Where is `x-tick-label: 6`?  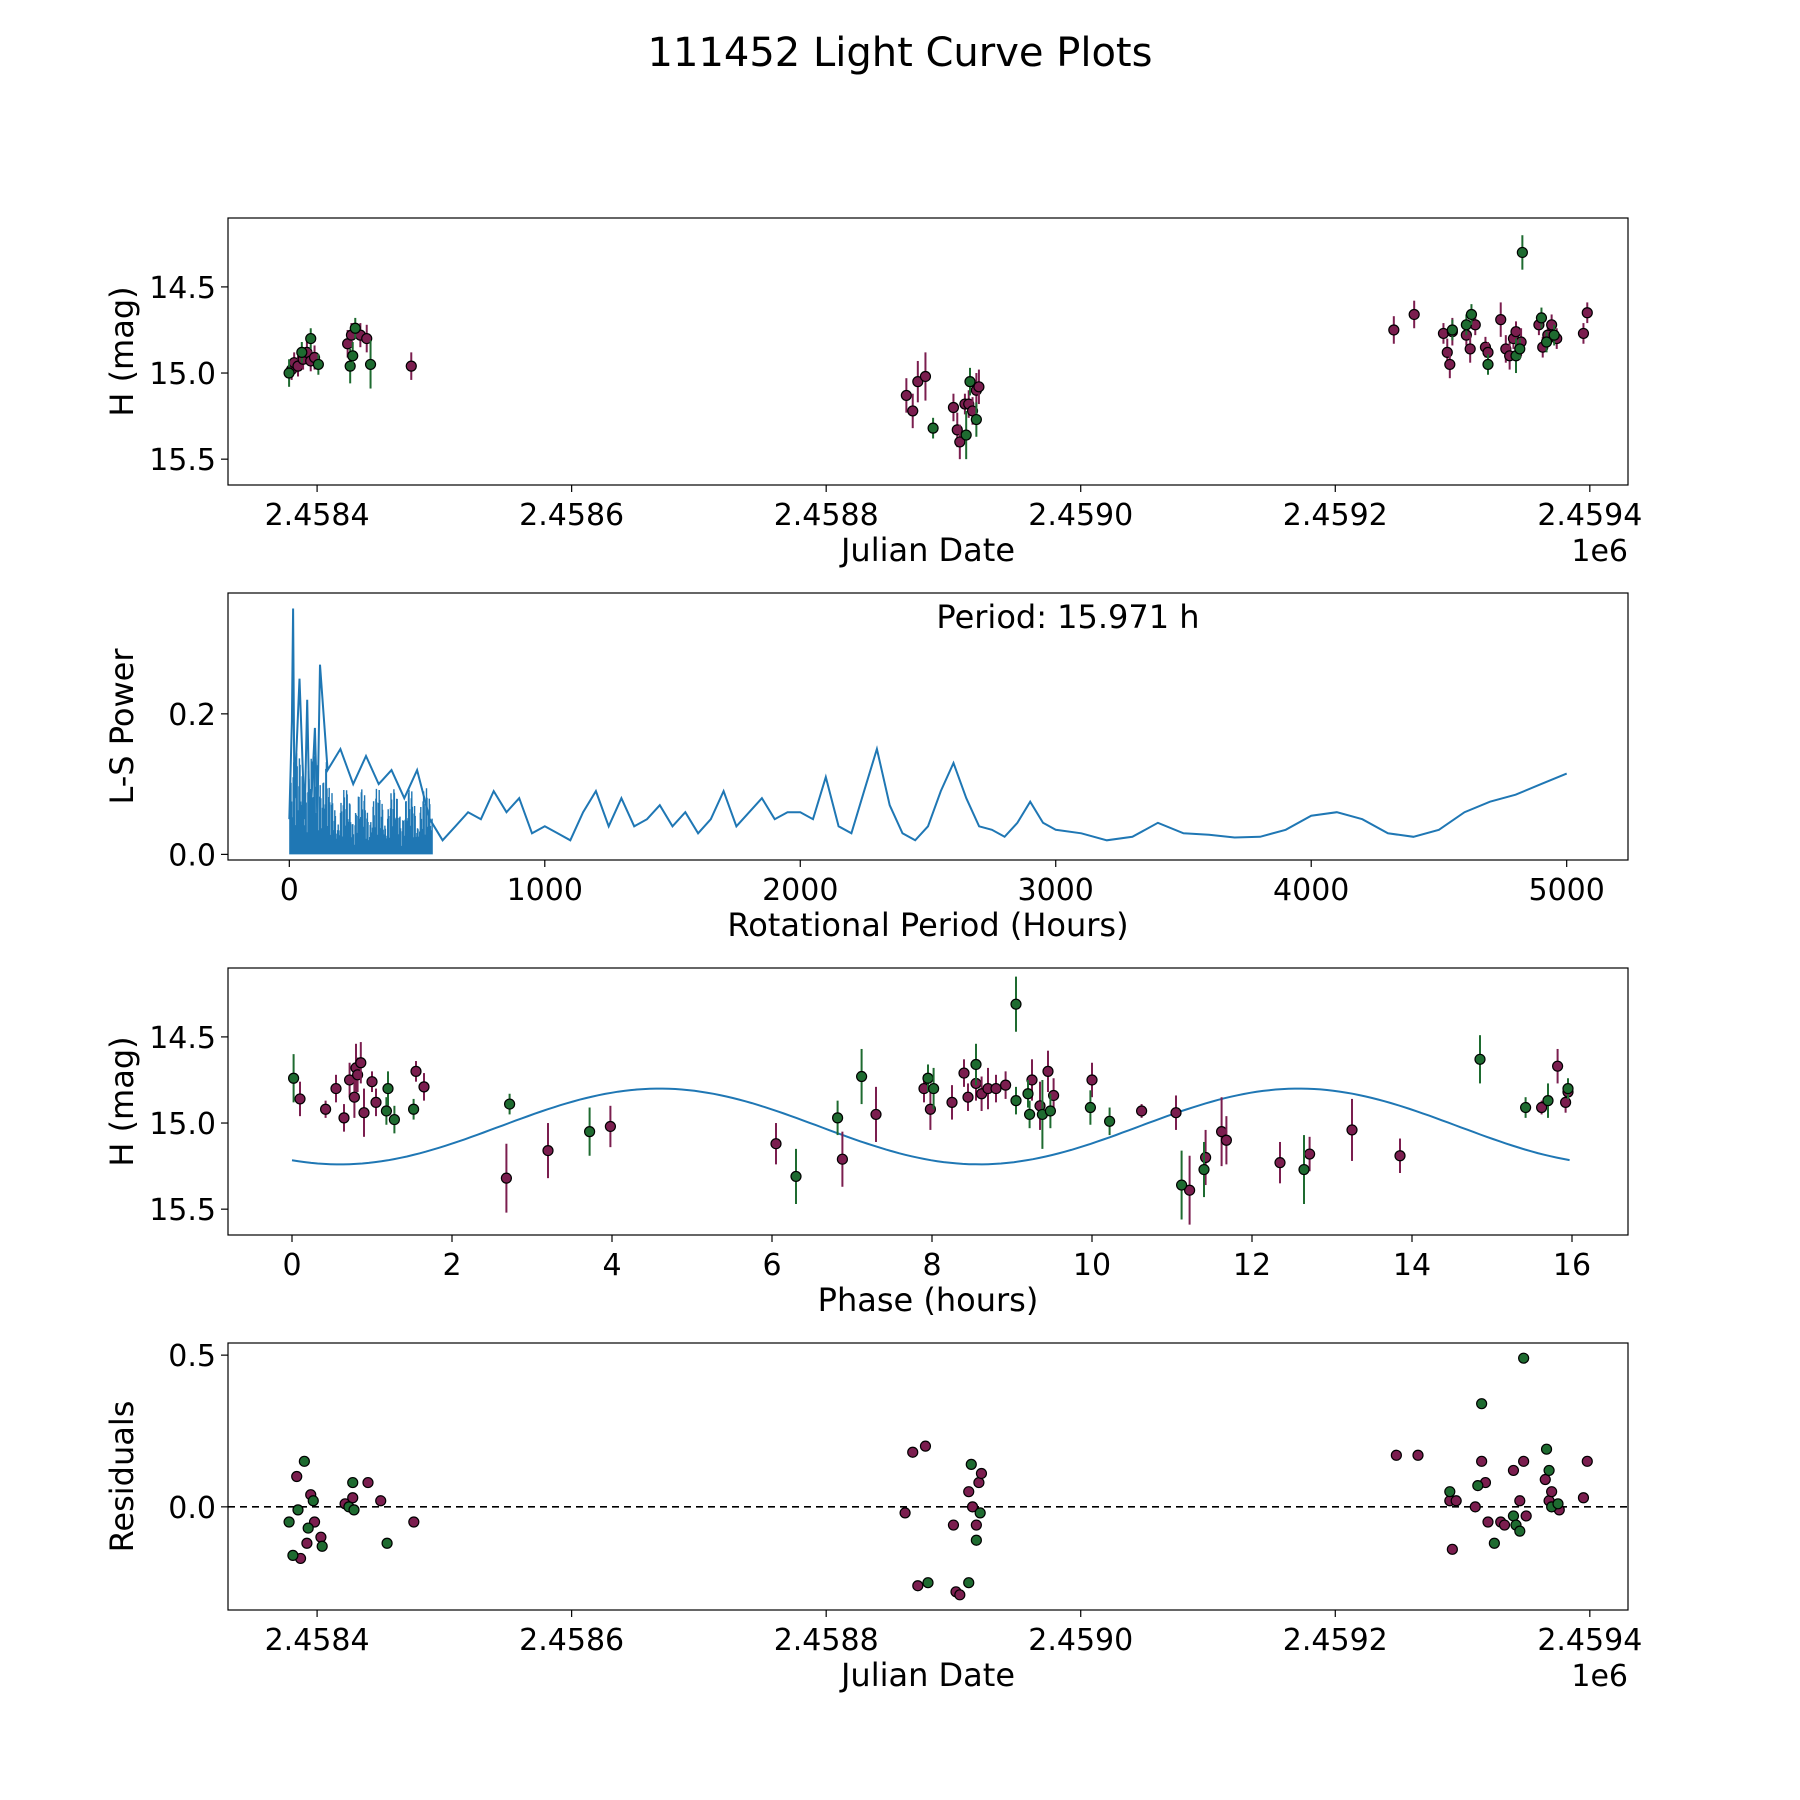 x-tick-label: 6 is located at coordinates (771, 1265).